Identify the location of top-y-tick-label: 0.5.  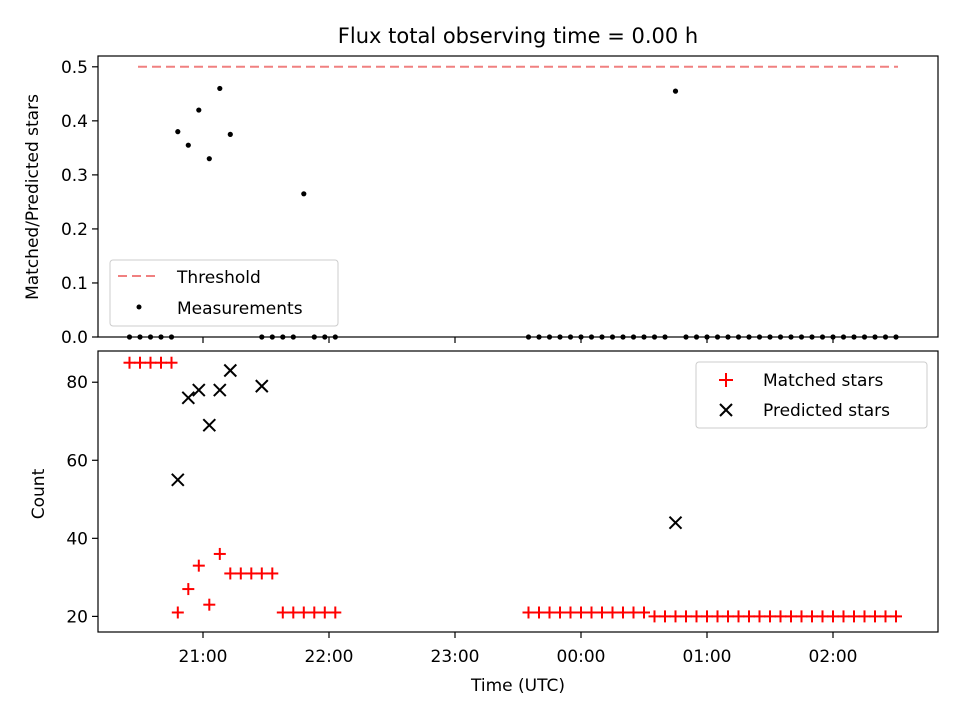
(74, 68).